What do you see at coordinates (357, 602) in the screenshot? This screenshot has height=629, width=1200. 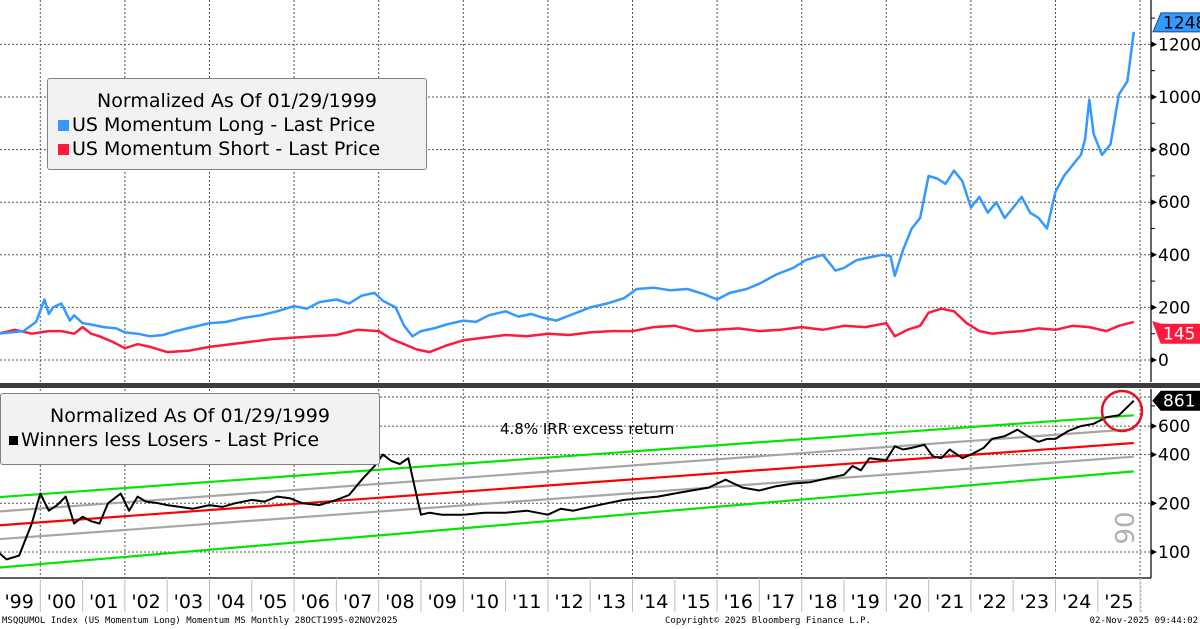 I see `x-tick-label: '07` at bounding box center [357, 602].